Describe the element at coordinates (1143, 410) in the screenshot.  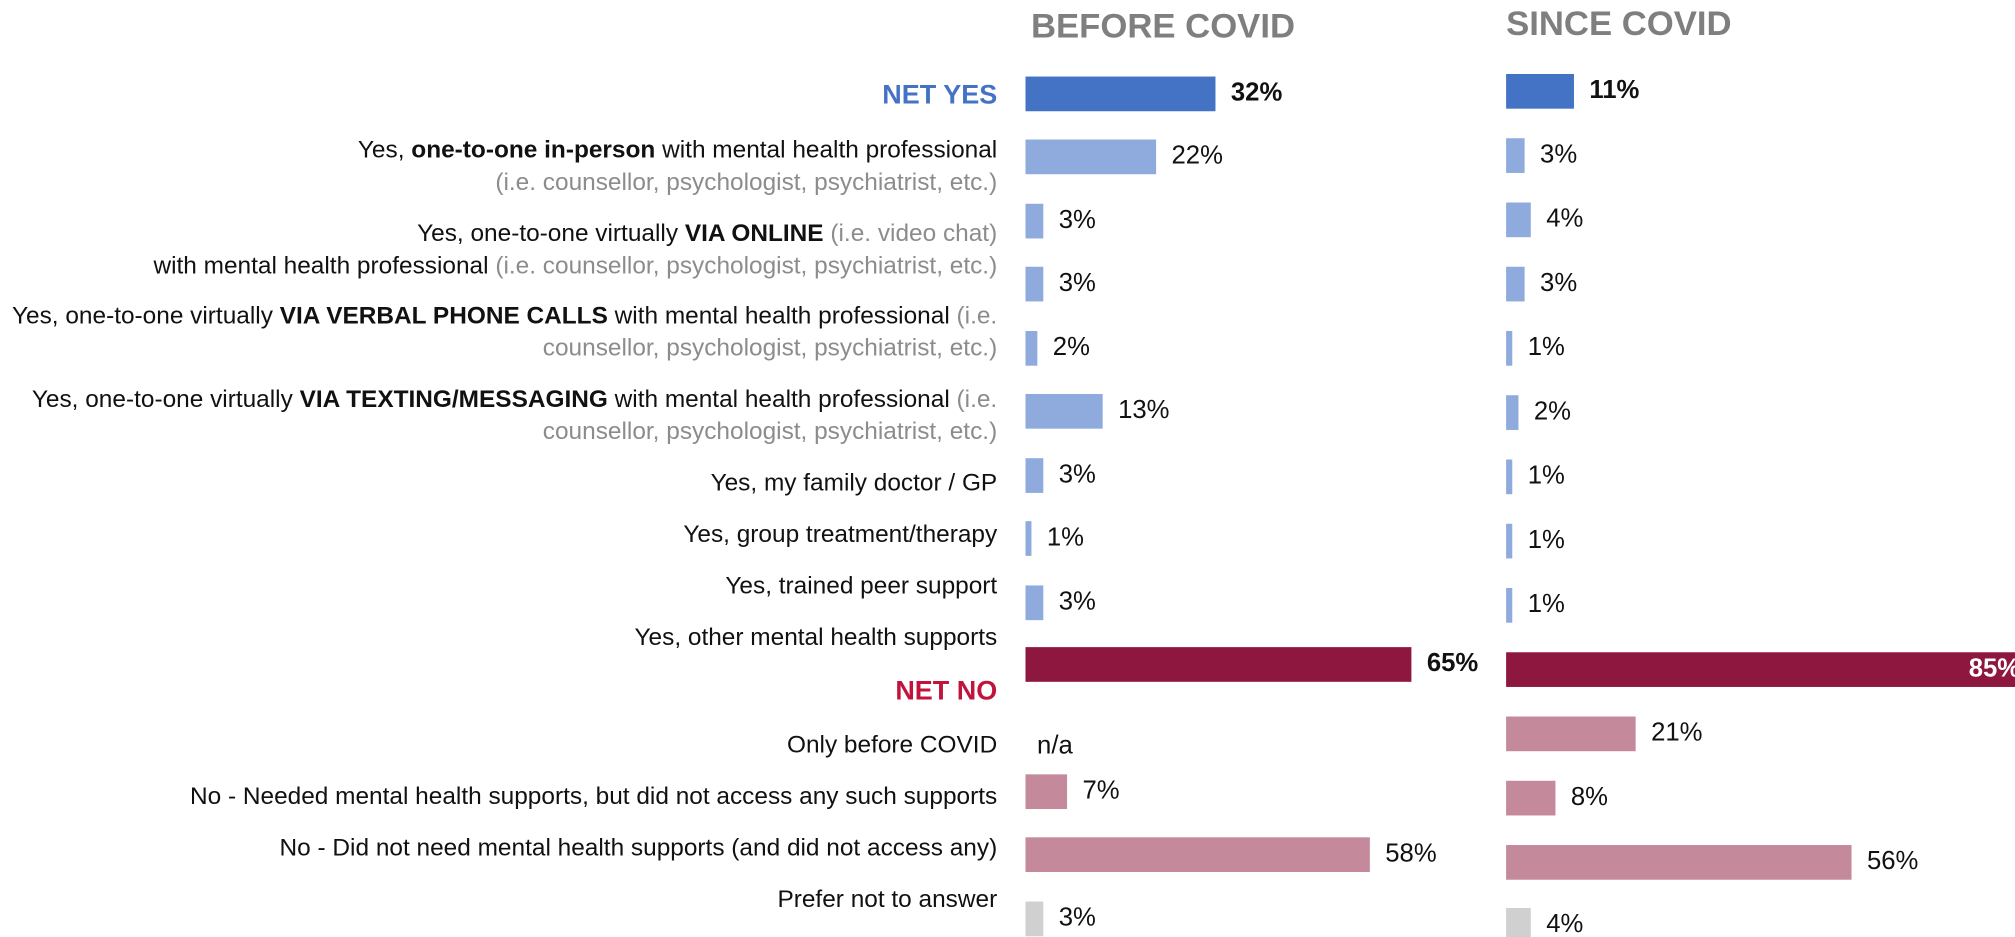
I see `value-label: 13%` at that location.